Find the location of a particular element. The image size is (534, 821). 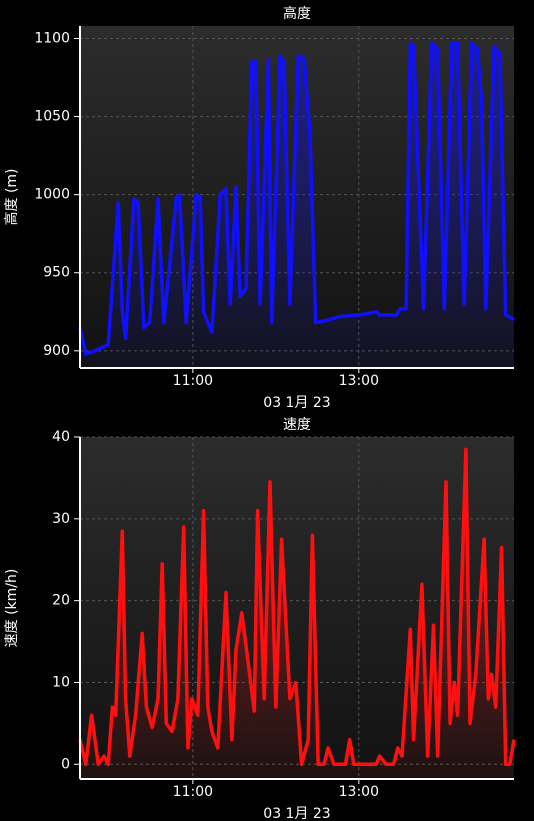

y-tick-label: 40 is located at coordinates (61, 437).